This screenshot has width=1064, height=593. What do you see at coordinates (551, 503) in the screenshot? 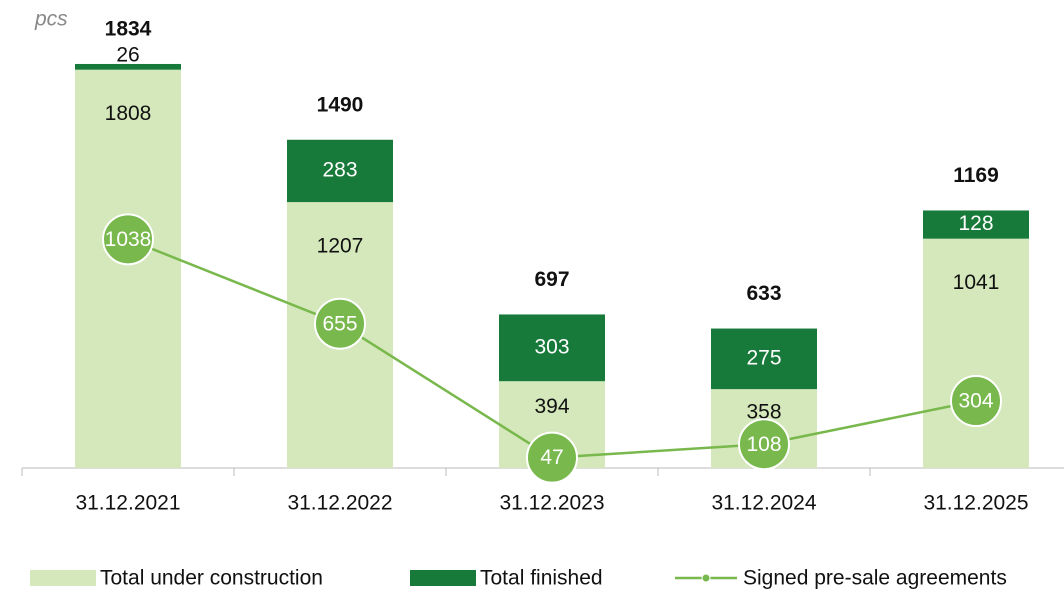
I see `x-tick-label: 31.12.2023` at bounding box center [551, 503].